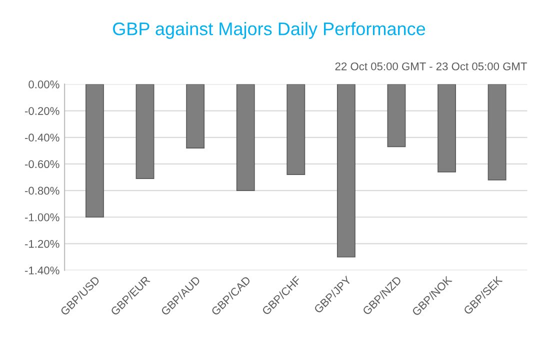 This screenshot has height=351, width=538. Describe the element at coordinates (42, 244) in the screenshot. I see `y-tick-label: -1.20%` at that location.